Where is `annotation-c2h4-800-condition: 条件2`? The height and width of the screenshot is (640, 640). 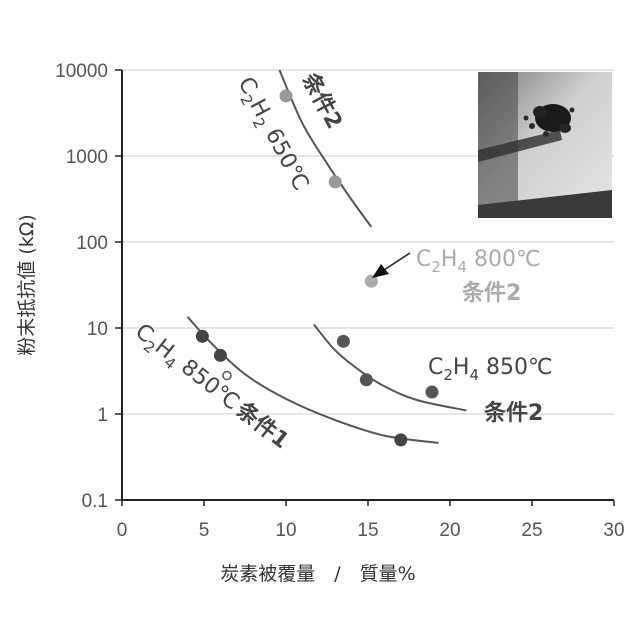 annotation-c2h4-800-condition: 条件2 is located at coordinates (491, 293).